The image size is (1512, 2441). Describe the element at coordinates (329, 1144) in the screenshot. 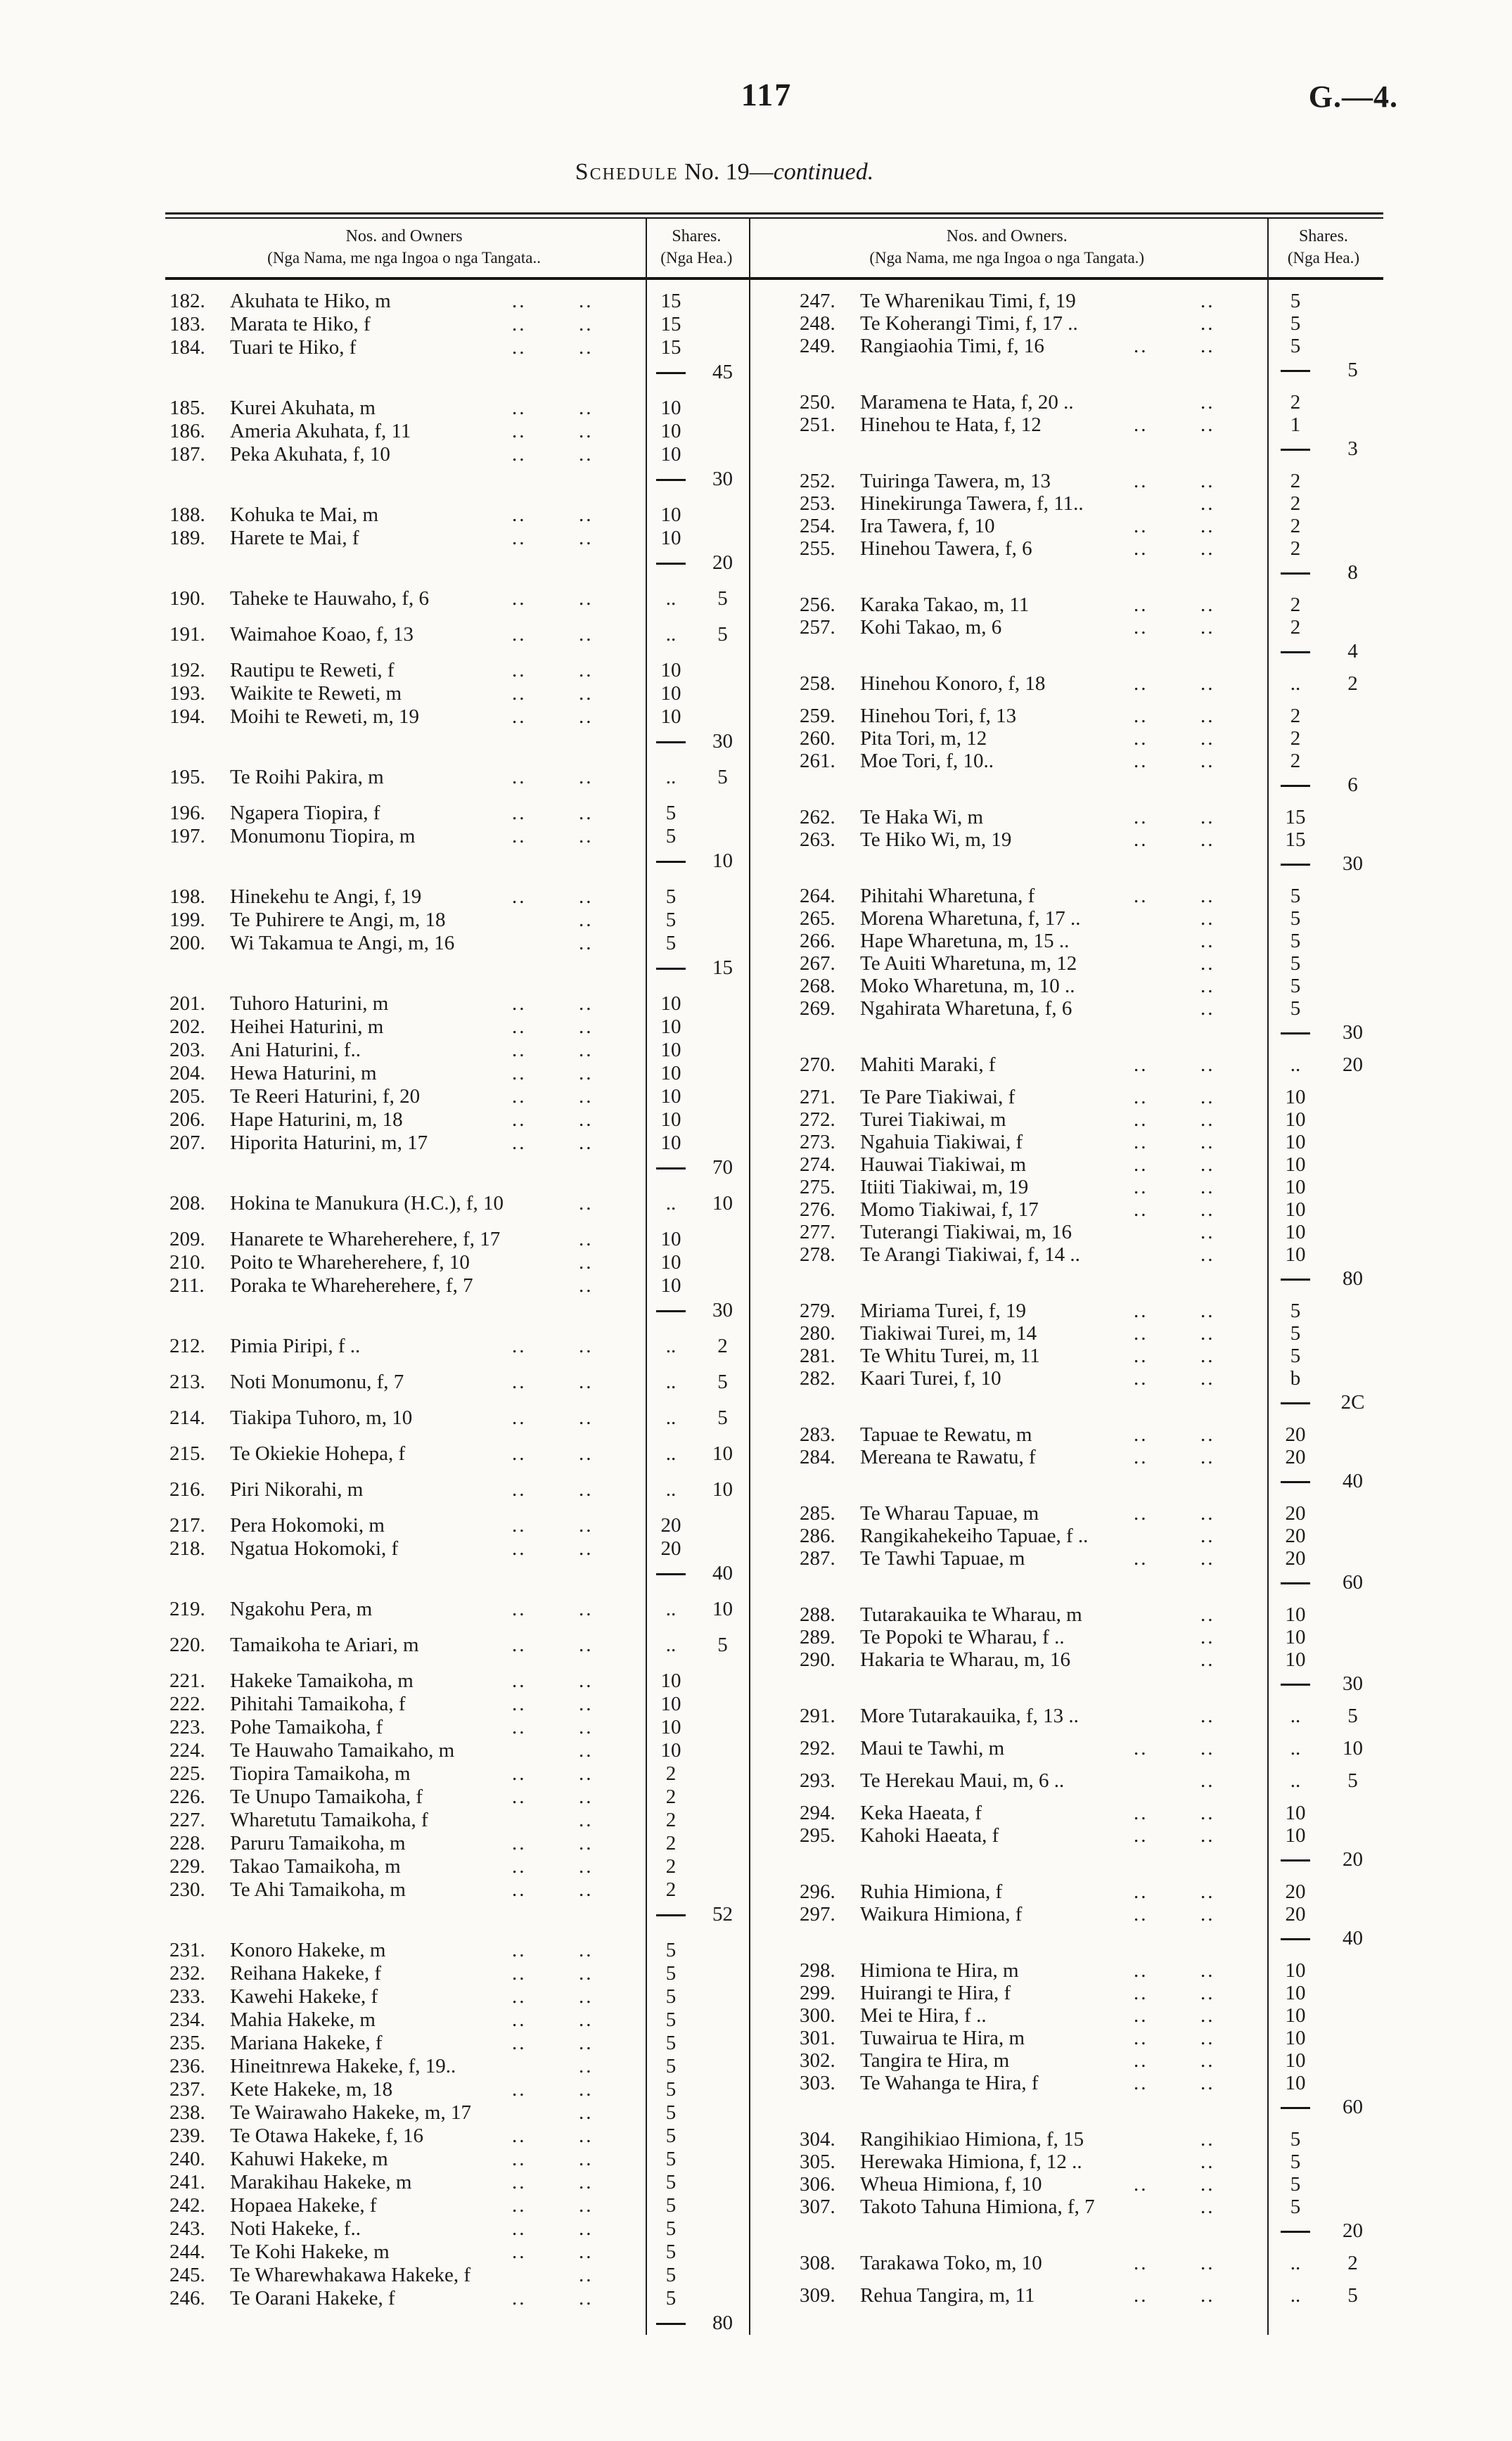

I see `owner-name: Hiporita Haturini, m, 17` at that location.